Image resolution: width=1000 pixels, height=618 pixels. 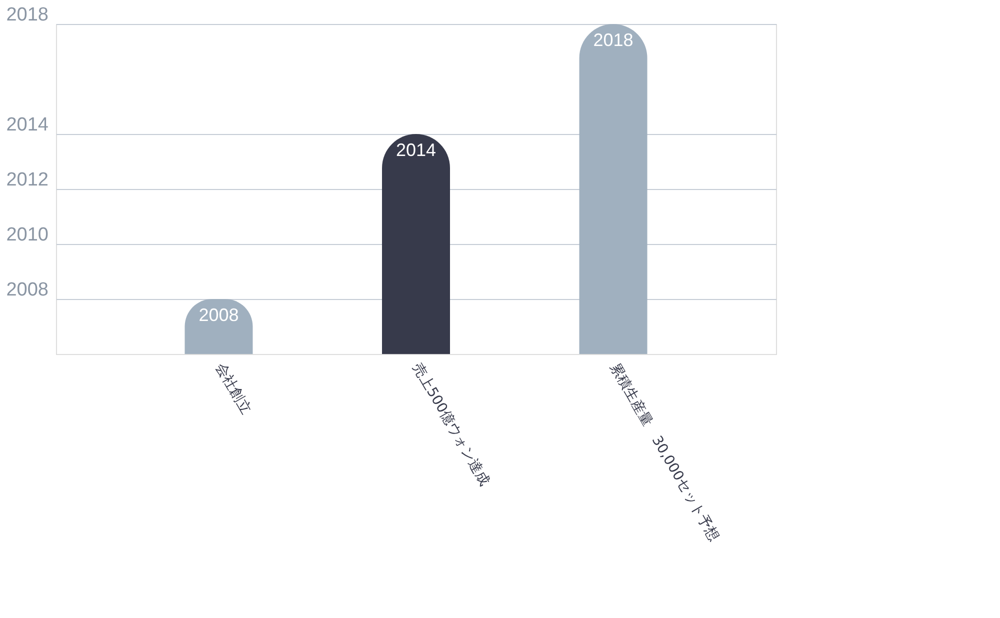 I want to click on y-tick-label: 2012, so click(x=27, y=180).